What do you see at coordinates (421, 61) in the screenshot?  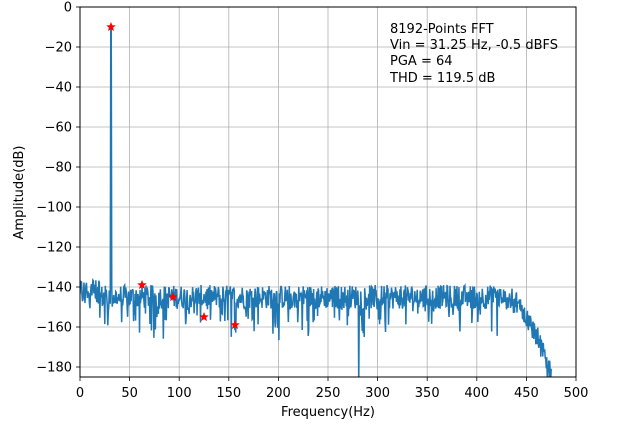 I see `annotation-line-pga: PGA = 64` at bounding box center [421, 61].